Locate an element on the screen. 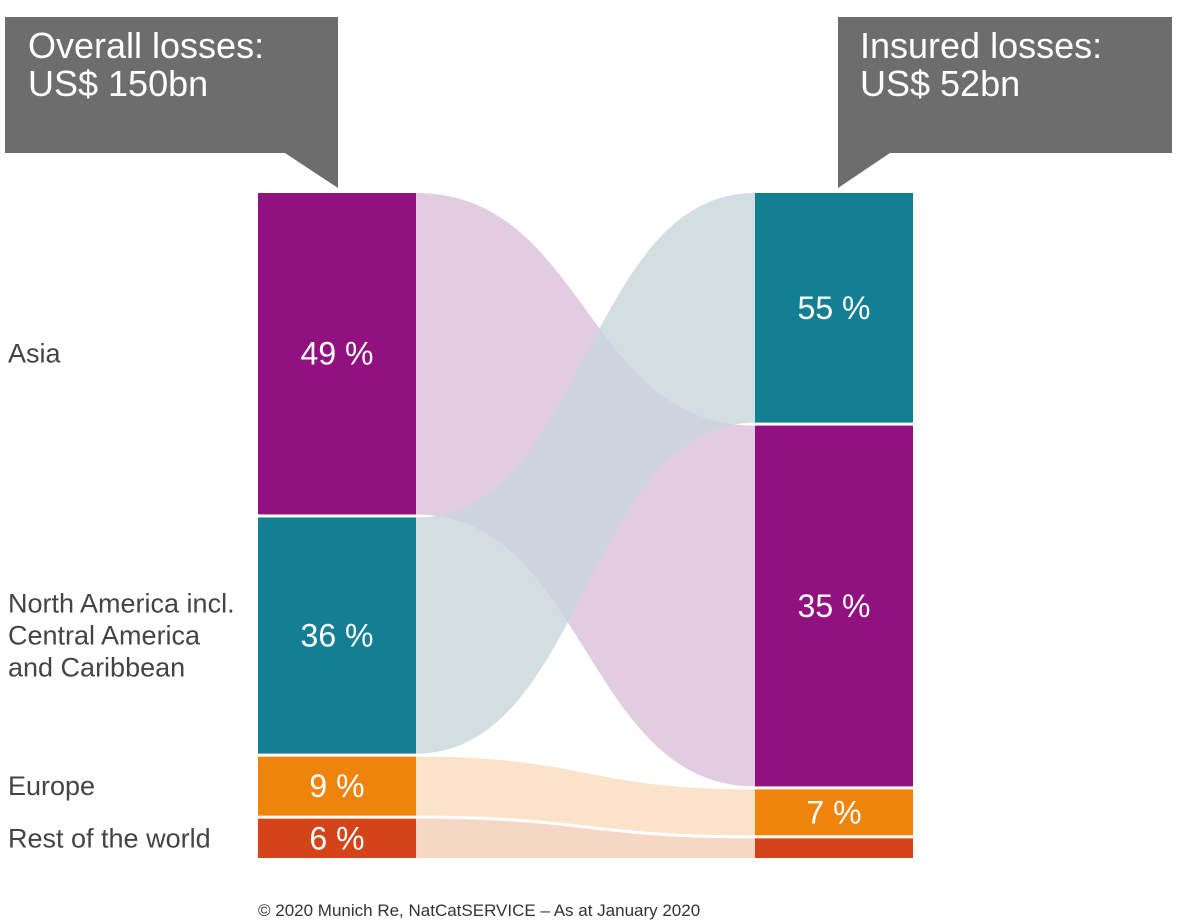 The image size is (1200, 923). overall-bar-north-america is located at coordinates (337, 635).